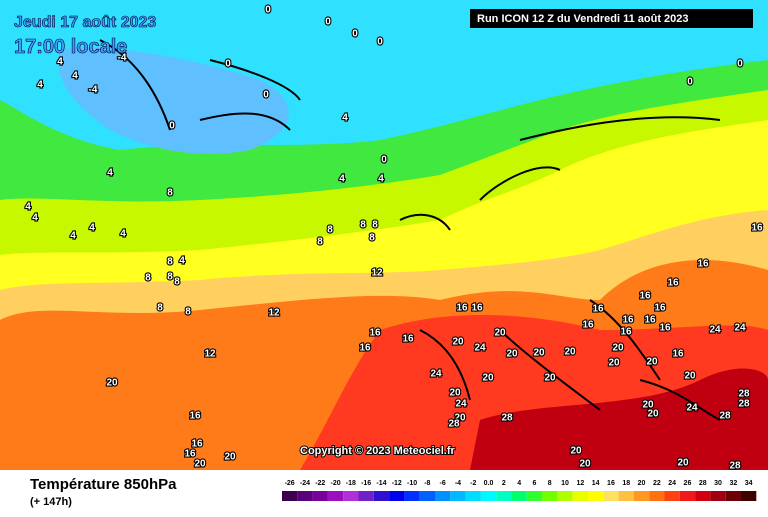 The width and height of the screenshot is (768, 517). What do you see at coordinates (320, 483) in the screenshot?
I see `legend-label: -22` at bounding box center [320, 483].